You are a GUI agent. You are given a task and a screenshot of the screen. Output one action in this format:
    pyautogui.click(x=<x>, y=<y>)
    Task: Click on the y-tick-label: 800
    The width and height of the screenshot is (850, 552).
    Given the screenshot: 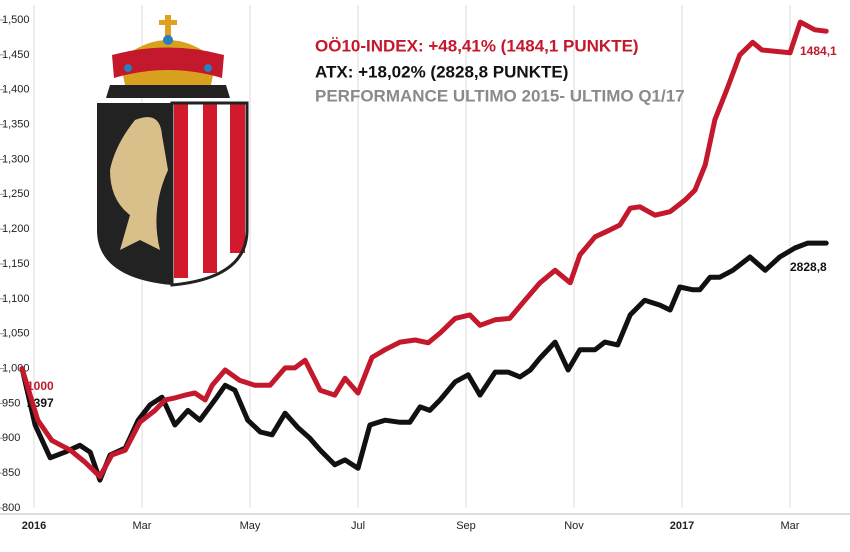 What is the action you would take?
    pyautogui.click(x=11, y=508)
    